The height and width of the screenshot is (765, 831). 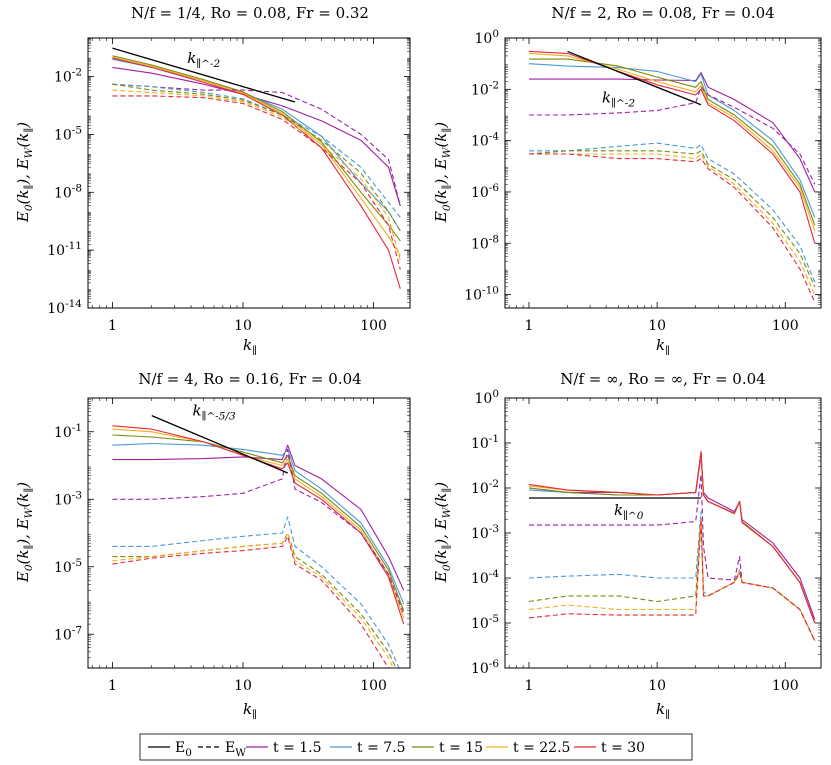 I want to click on chart-title: N/f = 2, Ro = 0.08, Fr = 0.04, so click(x=662, y=13).